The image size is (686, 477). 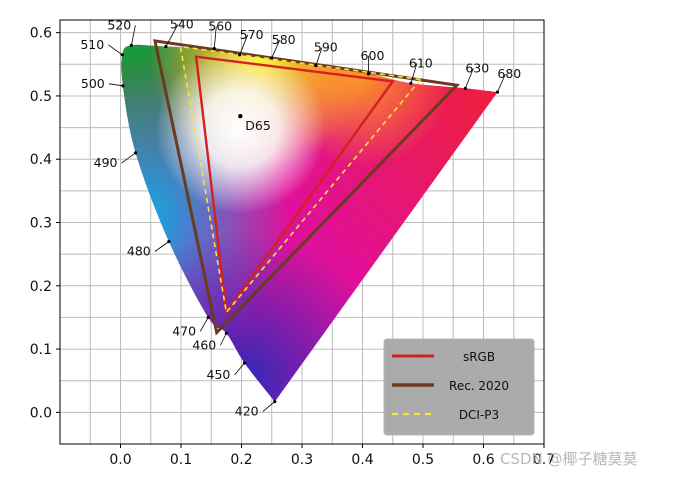 I want to click on y-axis-ticks: 0.0 0.1 0.2 0.3 0.4 0.5 0.6, so click(x=45, y=223).